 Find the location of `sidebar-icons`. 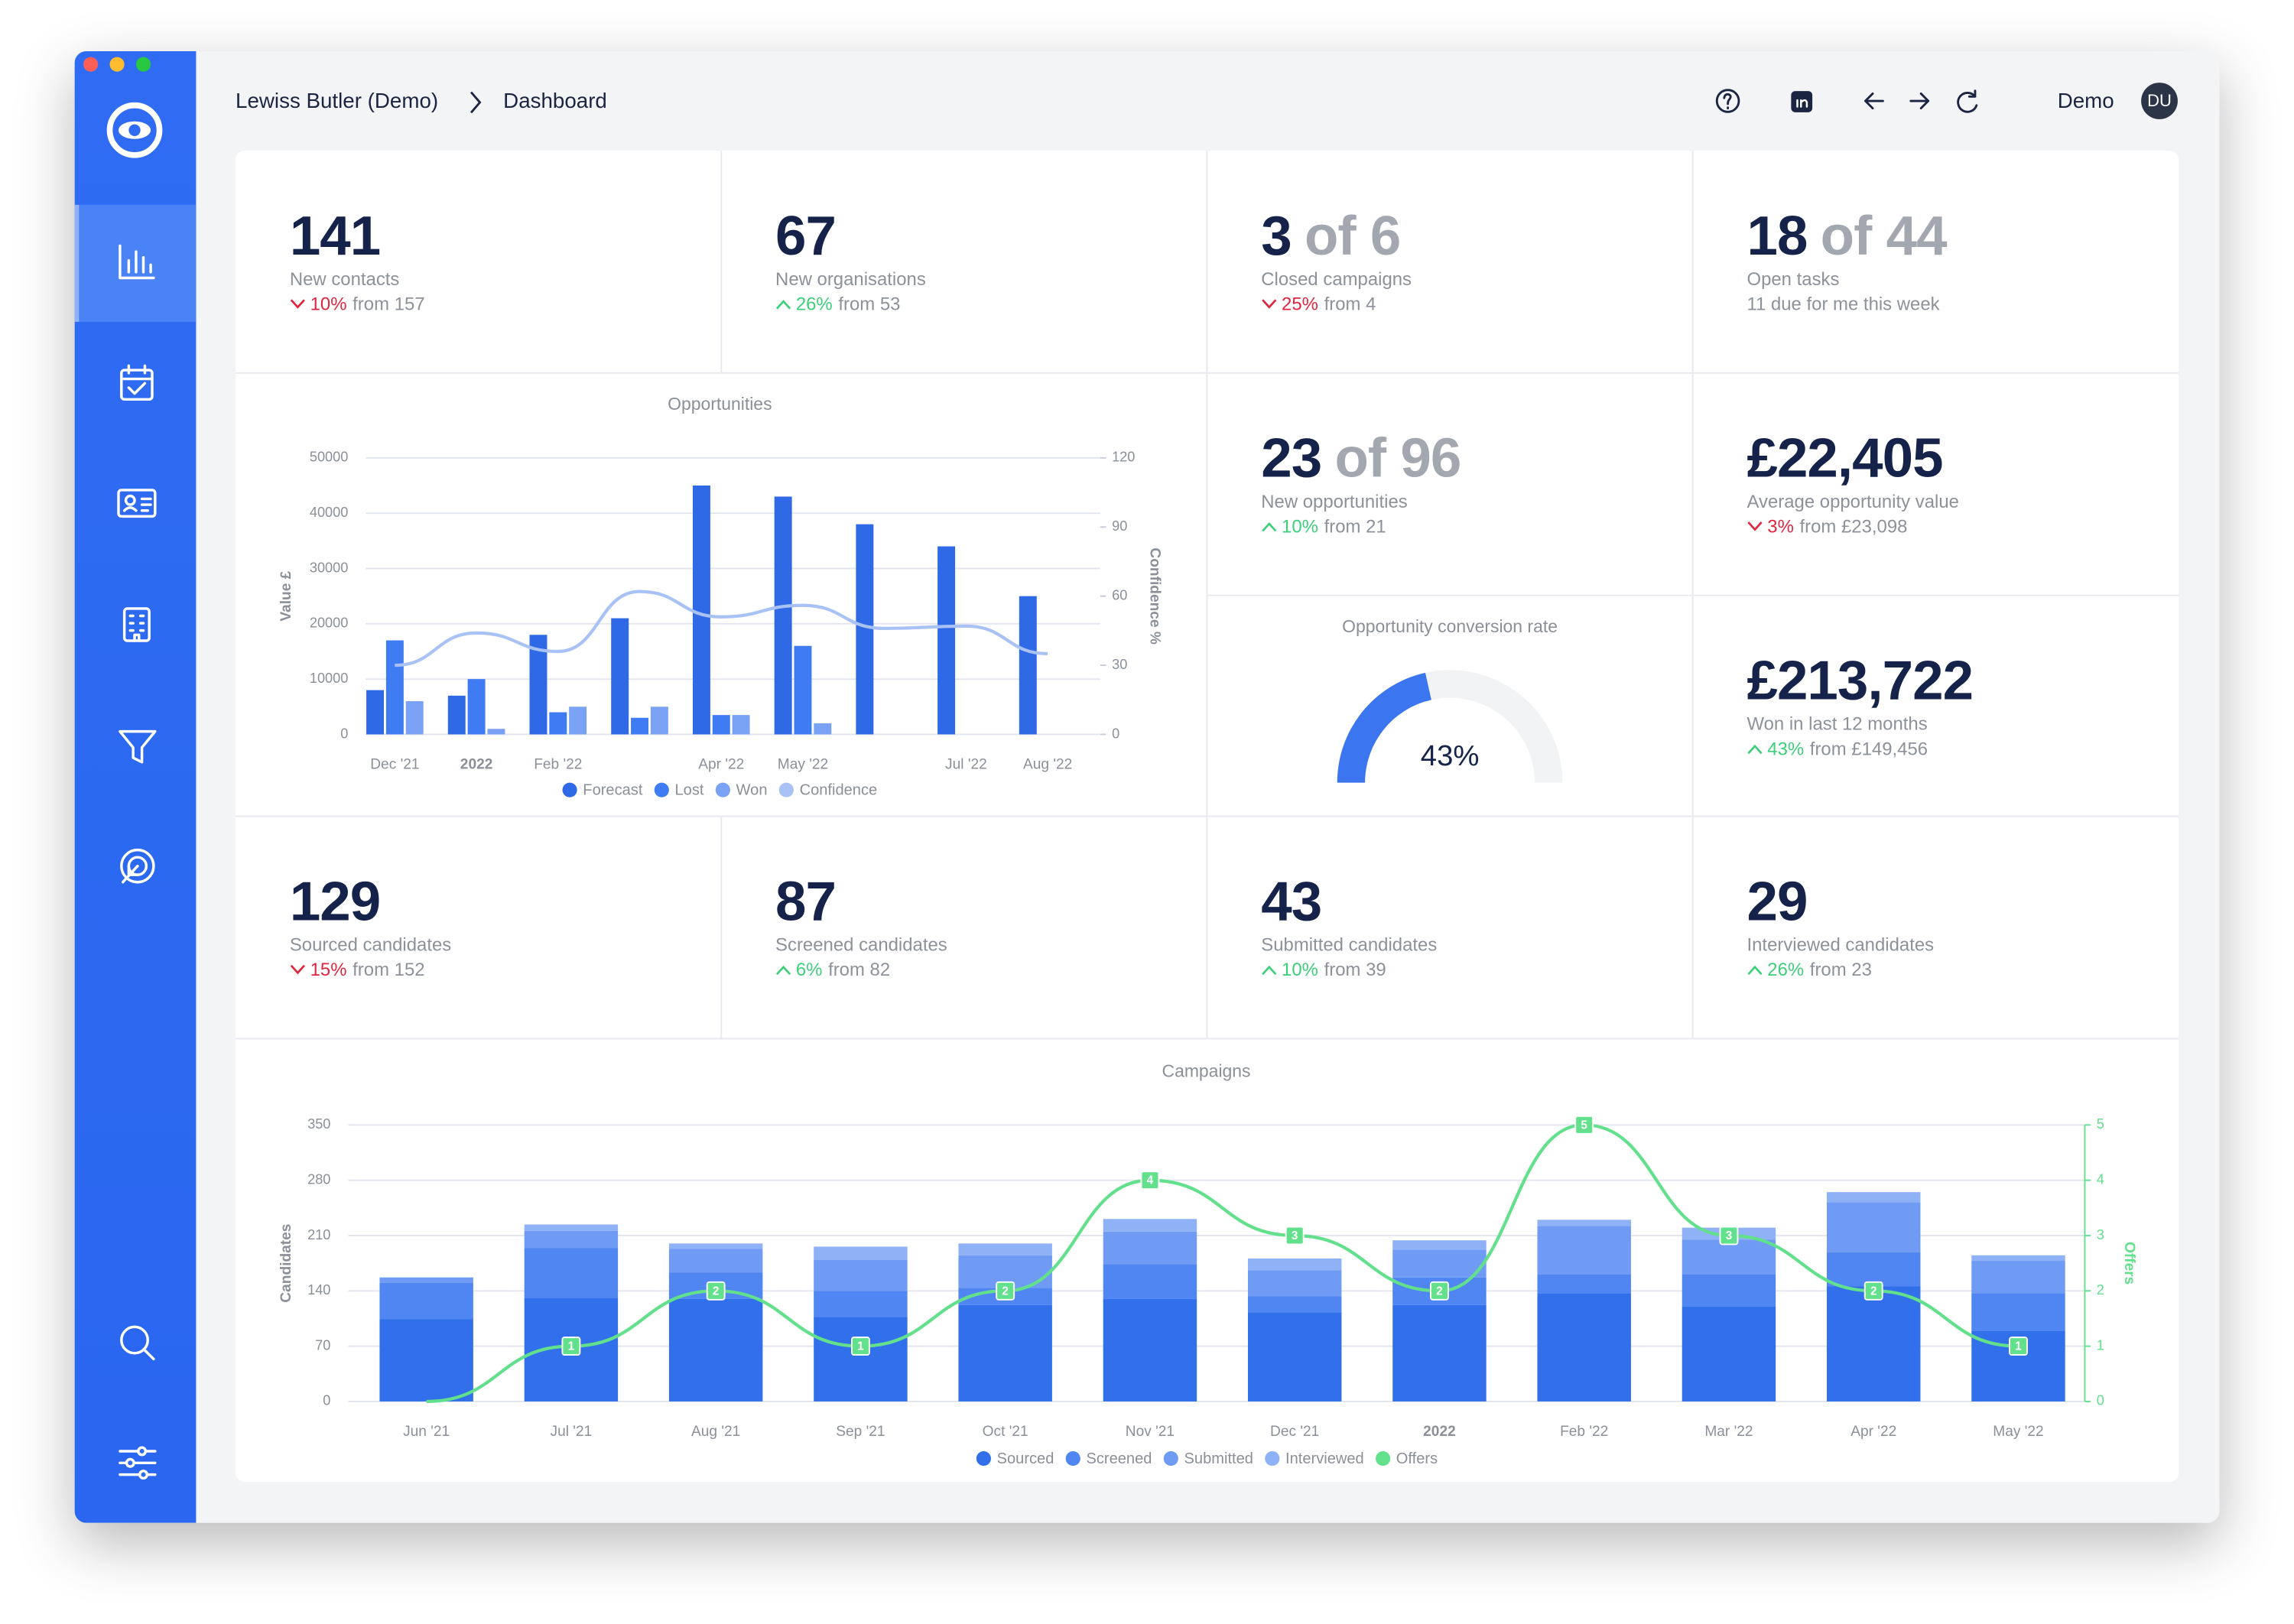

sidebar-icons is located at coordinates (135, 791).